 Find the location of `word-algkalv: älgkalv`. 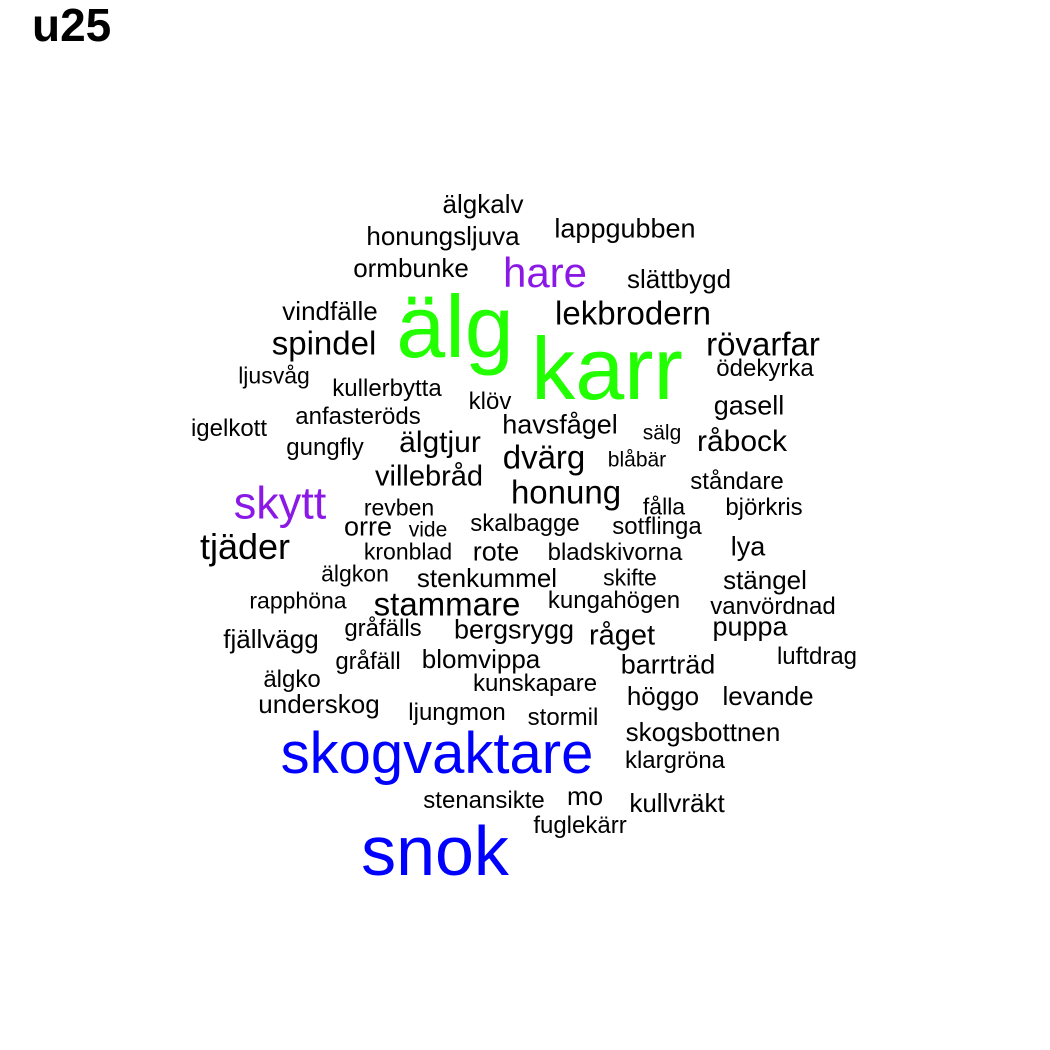

word-algkalv: älgkalv is located at coordinates (483, 204).